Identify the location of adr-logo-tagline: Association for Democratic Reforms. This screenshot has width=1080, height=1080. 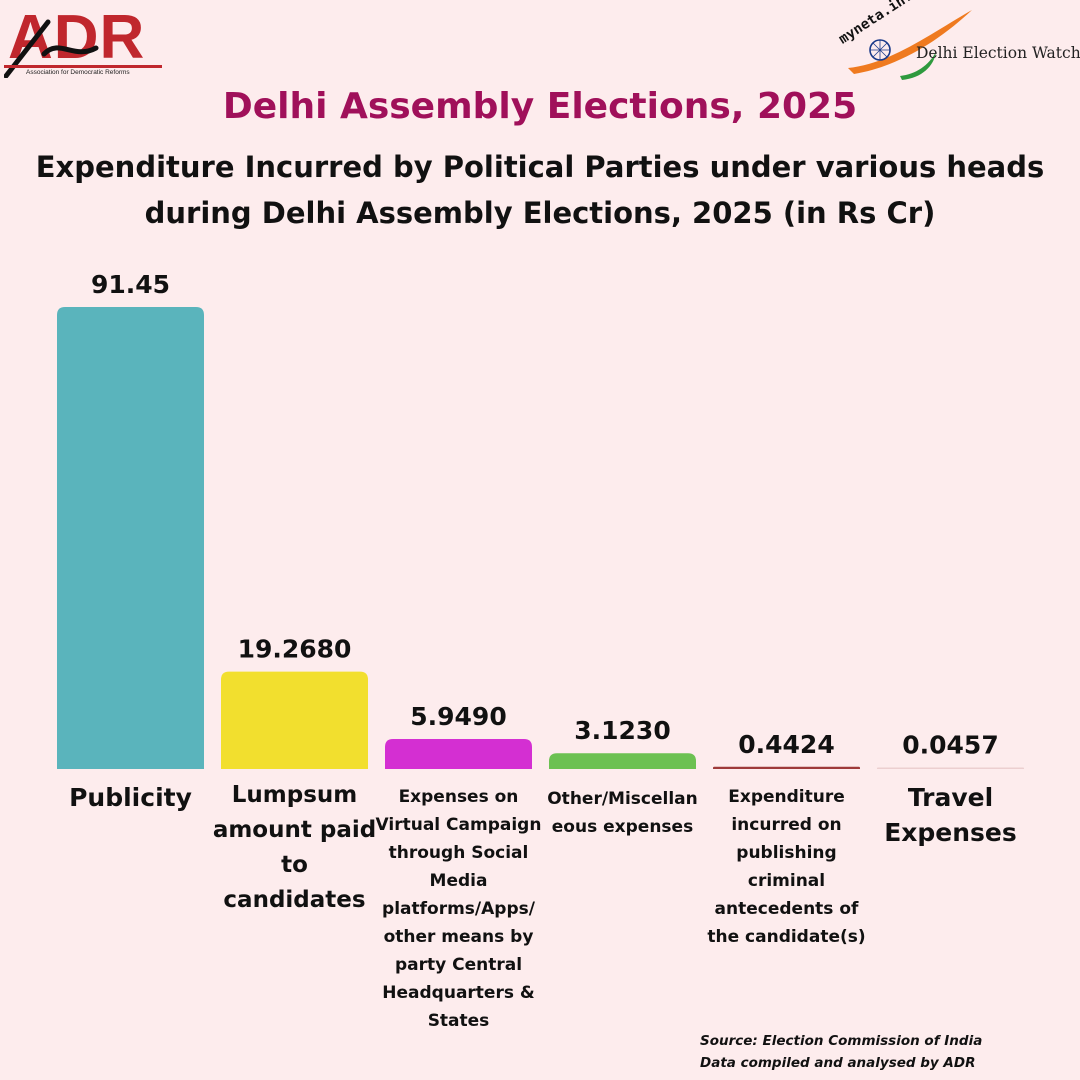
(78, 72).